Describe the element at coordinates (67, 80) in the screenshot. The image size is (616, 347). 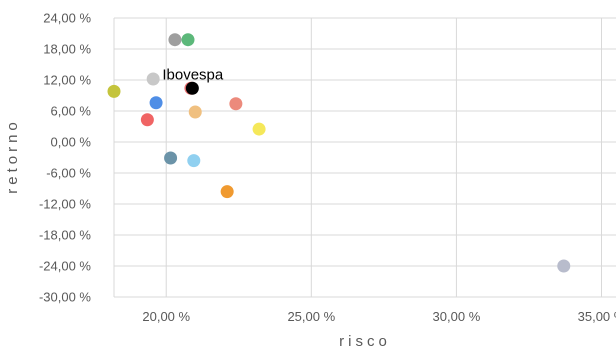
I see `y-tick-label: 12,00 %` at that location.